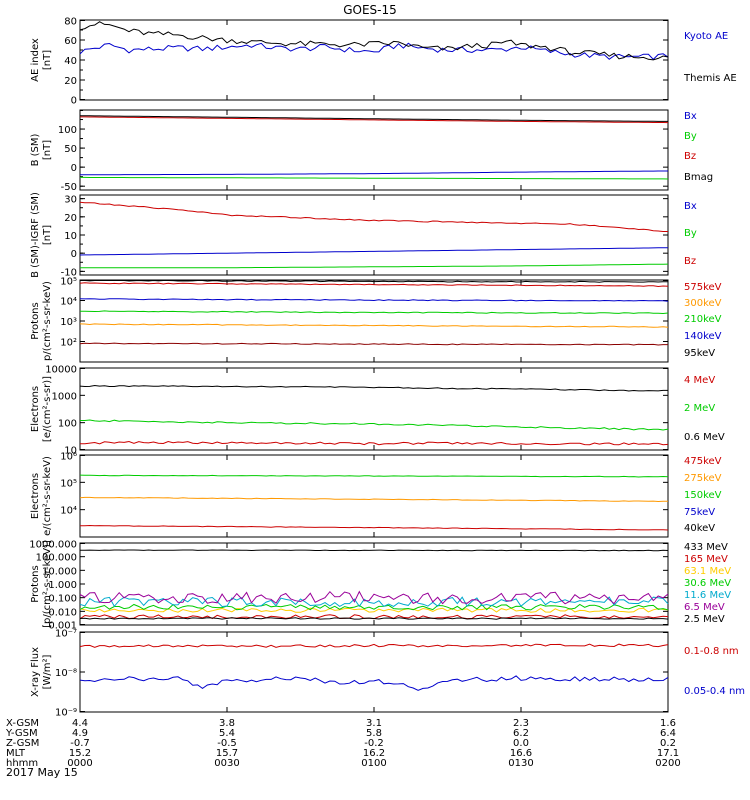 Image resolution: width=750 pixels, height=800 pixels. I want to click on date-label: 2017 May 15, so click(42, 772).